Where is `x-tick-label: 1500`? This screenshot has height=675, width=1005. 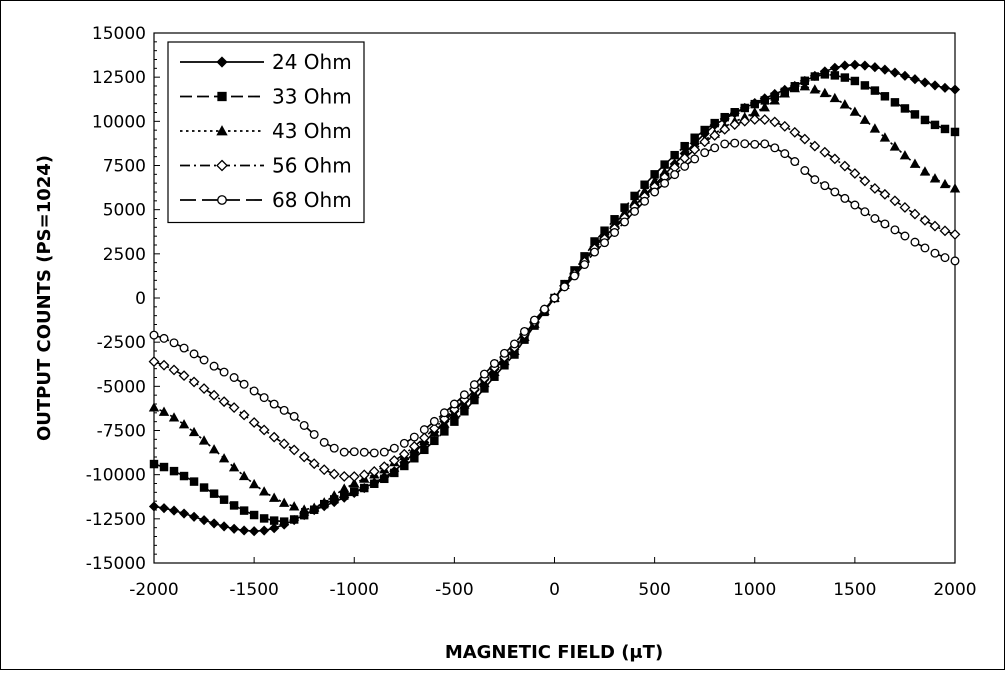 x-tick-label: 1500 is located at coordinates (854, 590).